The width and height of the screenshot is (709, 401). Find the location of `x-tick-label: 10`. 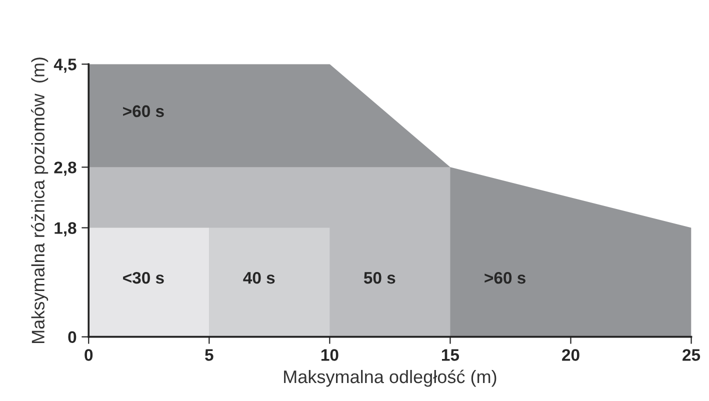

x-tick-label: 10 is located at coordinates (329, 355).